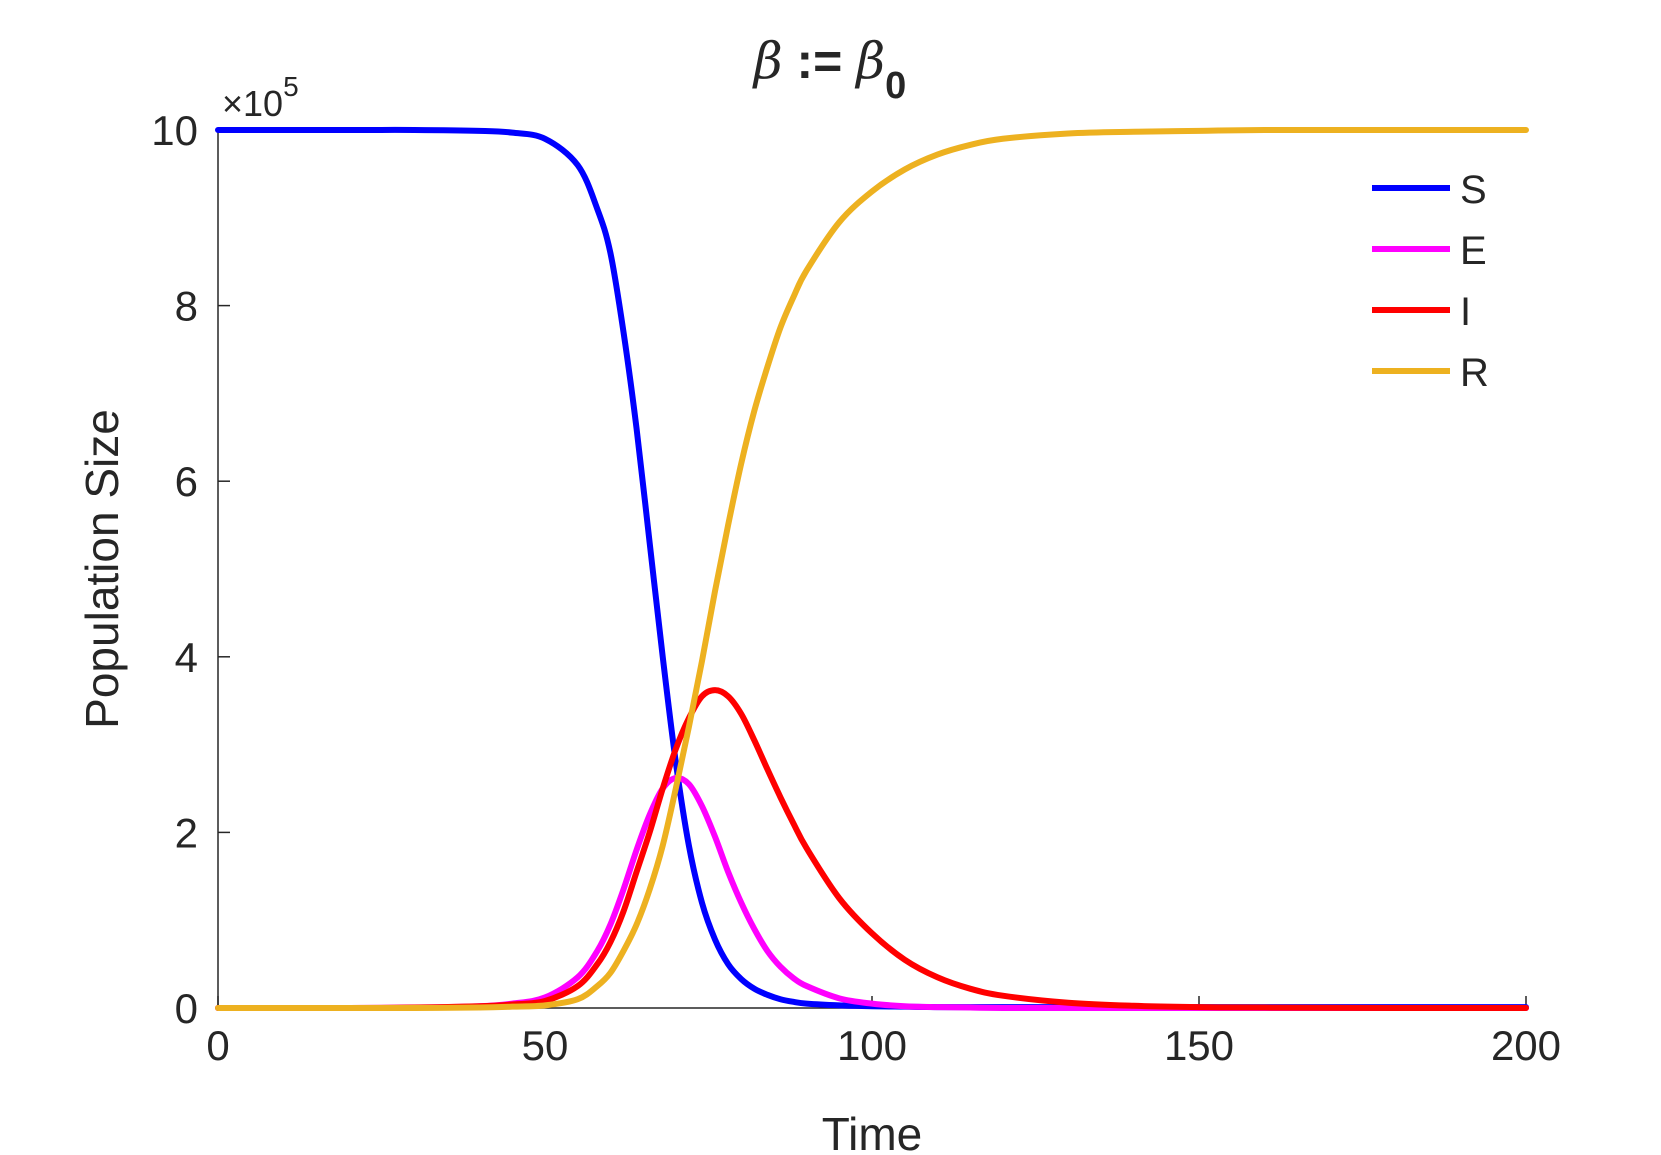  I want to click on y-tick-label: 10, so click(174, 130).